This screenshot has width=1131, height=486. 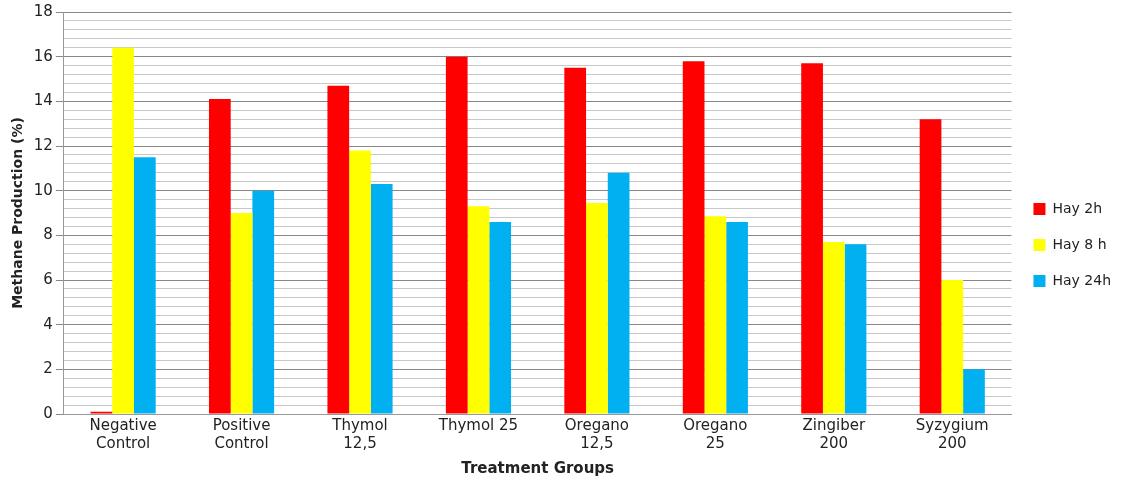 I want to click on x-tick-label: Oregano 12,5, so click(x=597, y=433).